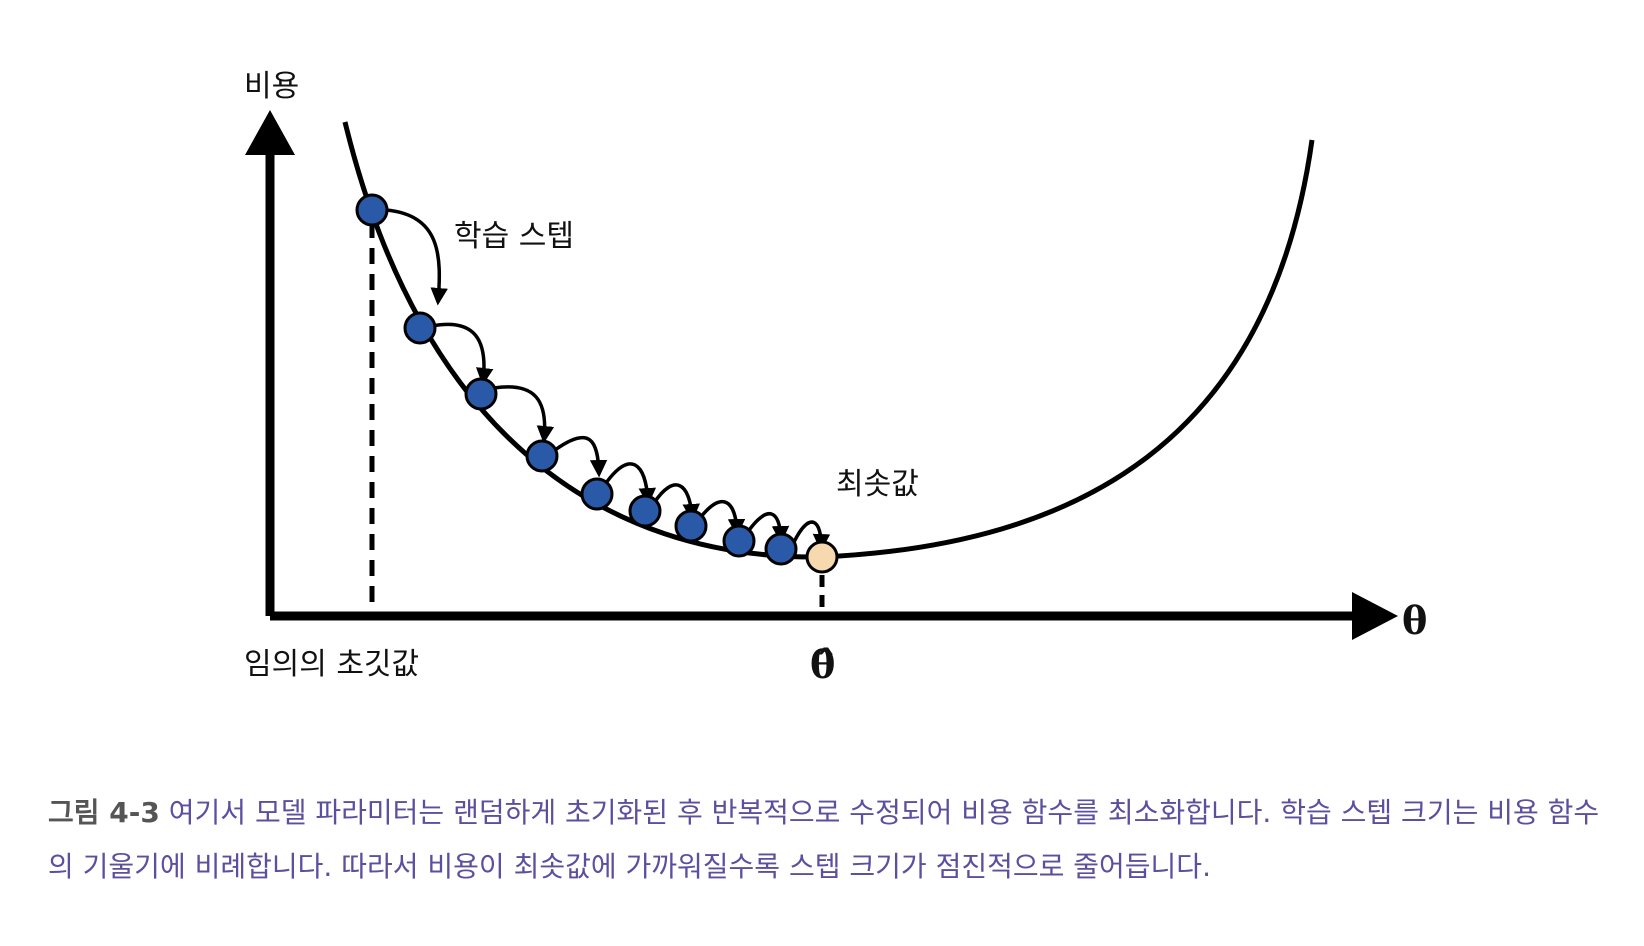 Image resolution: width=1644 pixels, height=946 pixels. What do you see at coordinates (514, 236) in the screenshot?
I see `learning-step-label: 학습 스텝` at bounding box center [514, 236].